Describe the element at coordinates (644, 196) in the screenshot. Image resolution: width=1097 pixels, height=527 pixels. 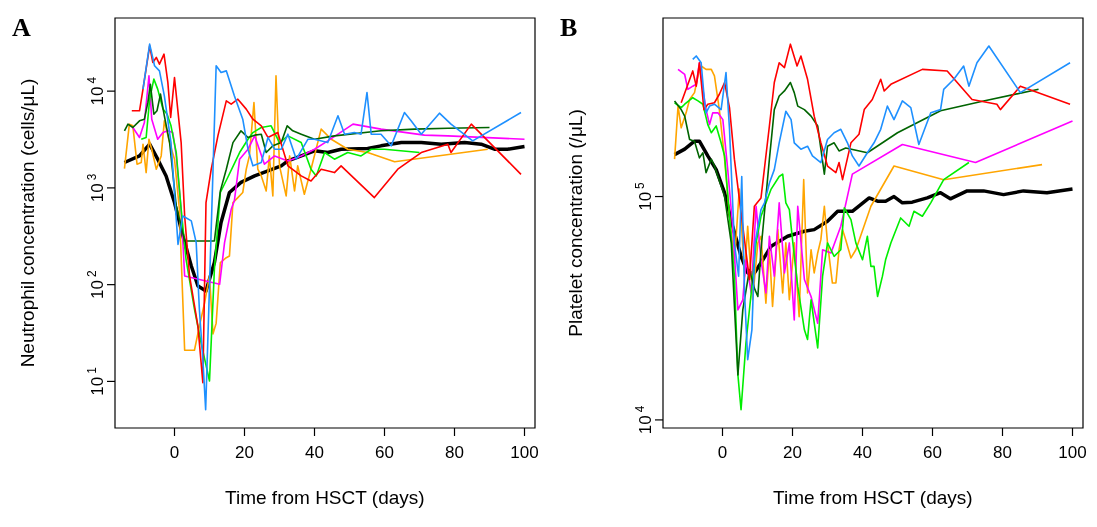
I see `y-tick-label: 105` at that location.